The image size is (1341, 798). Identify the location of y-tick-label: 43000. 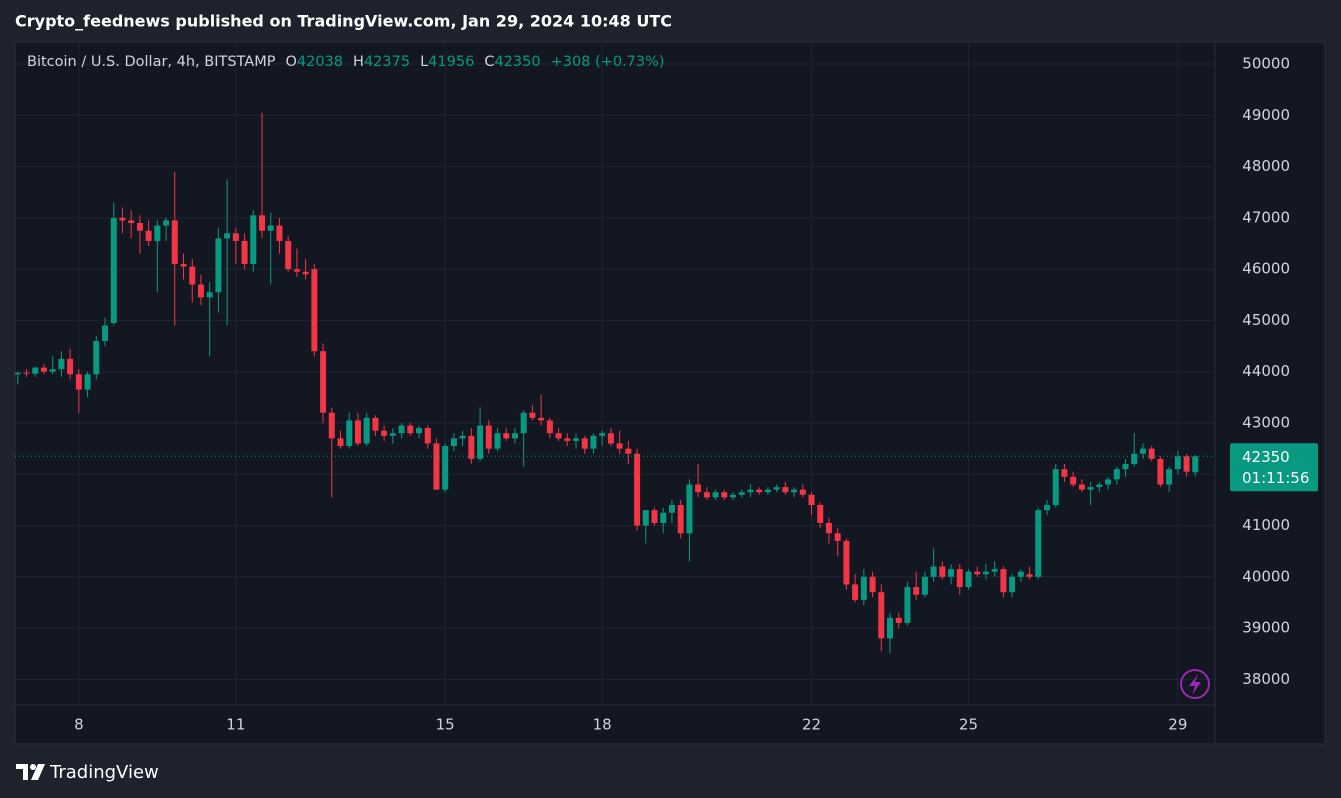
(1266, 422).